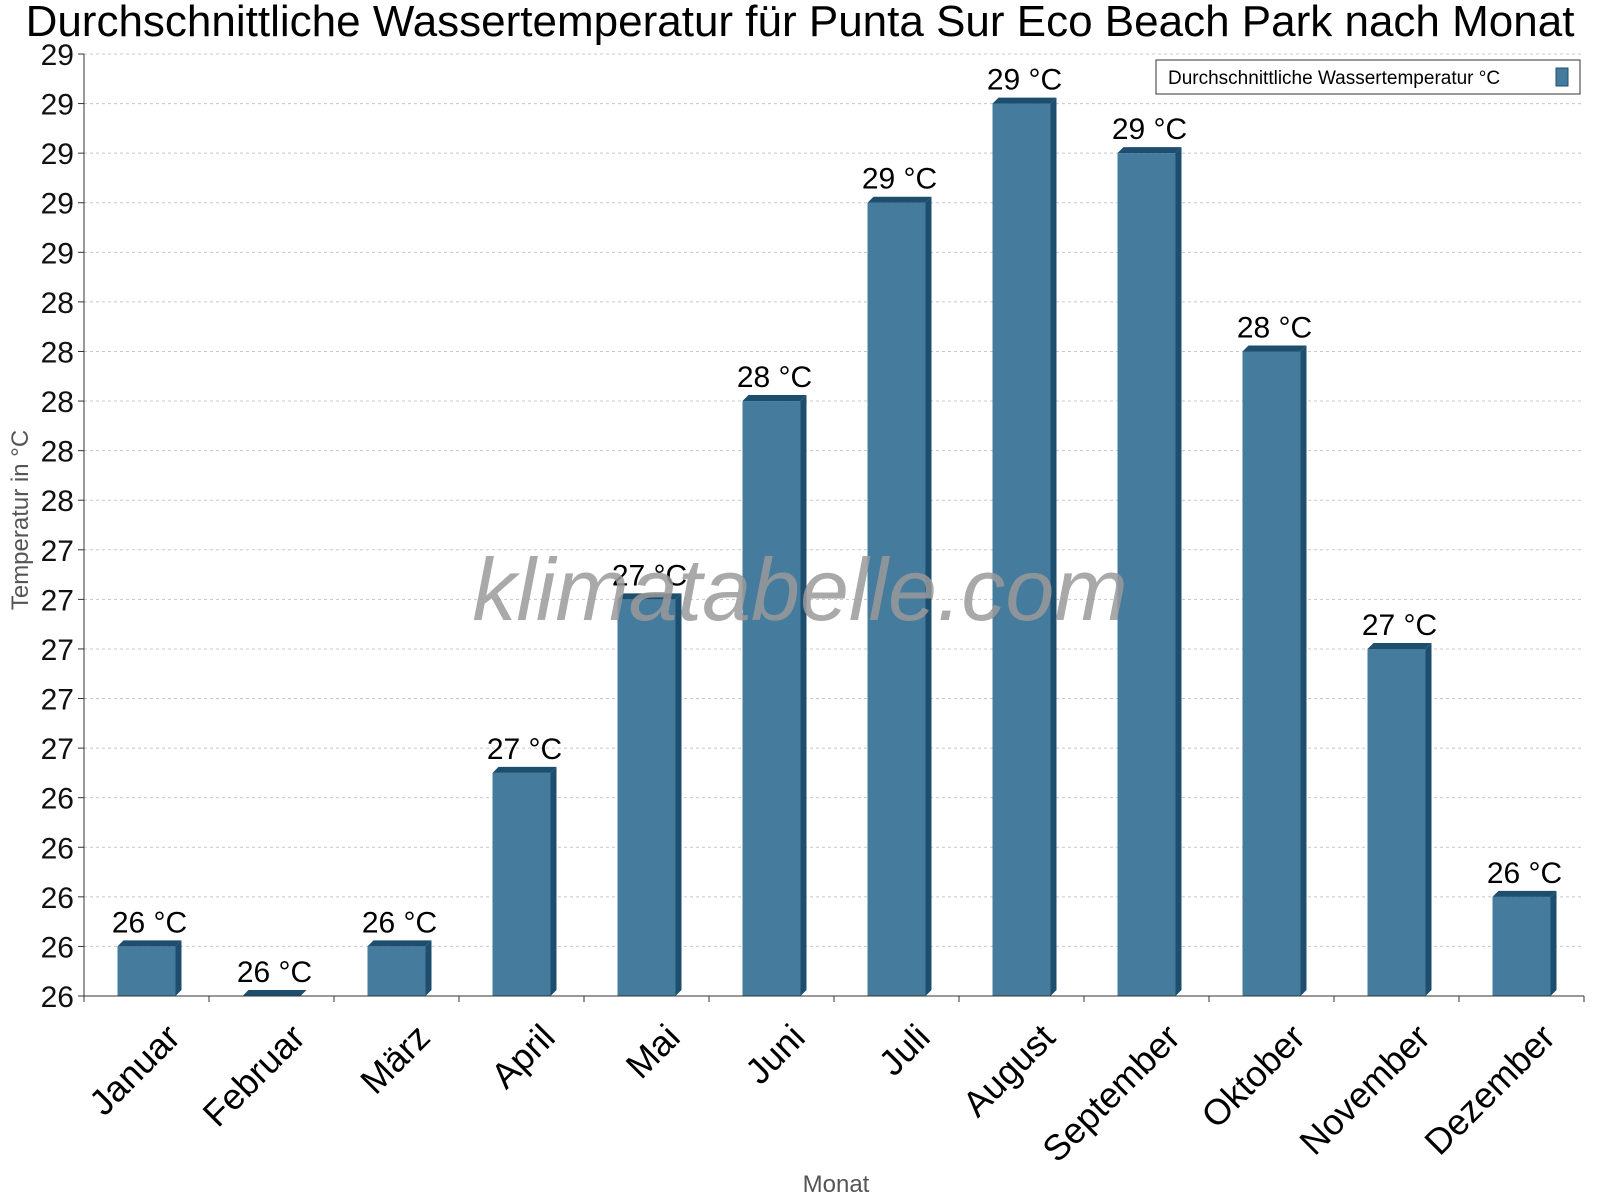  What do you see at coordinates (1008, 1070) in the screenshot?
I see `x-tick-label: August` at bounding box center [1008, 1070].